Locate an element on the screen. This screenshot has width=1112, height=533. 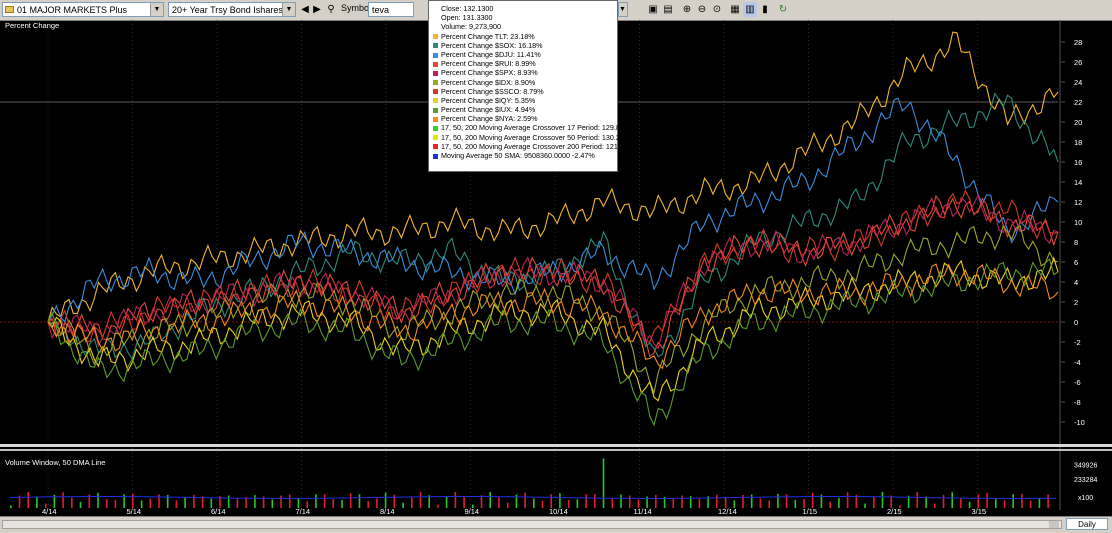
tooltip-close: Close: 132.1300 is located at coordinates (467, 8).